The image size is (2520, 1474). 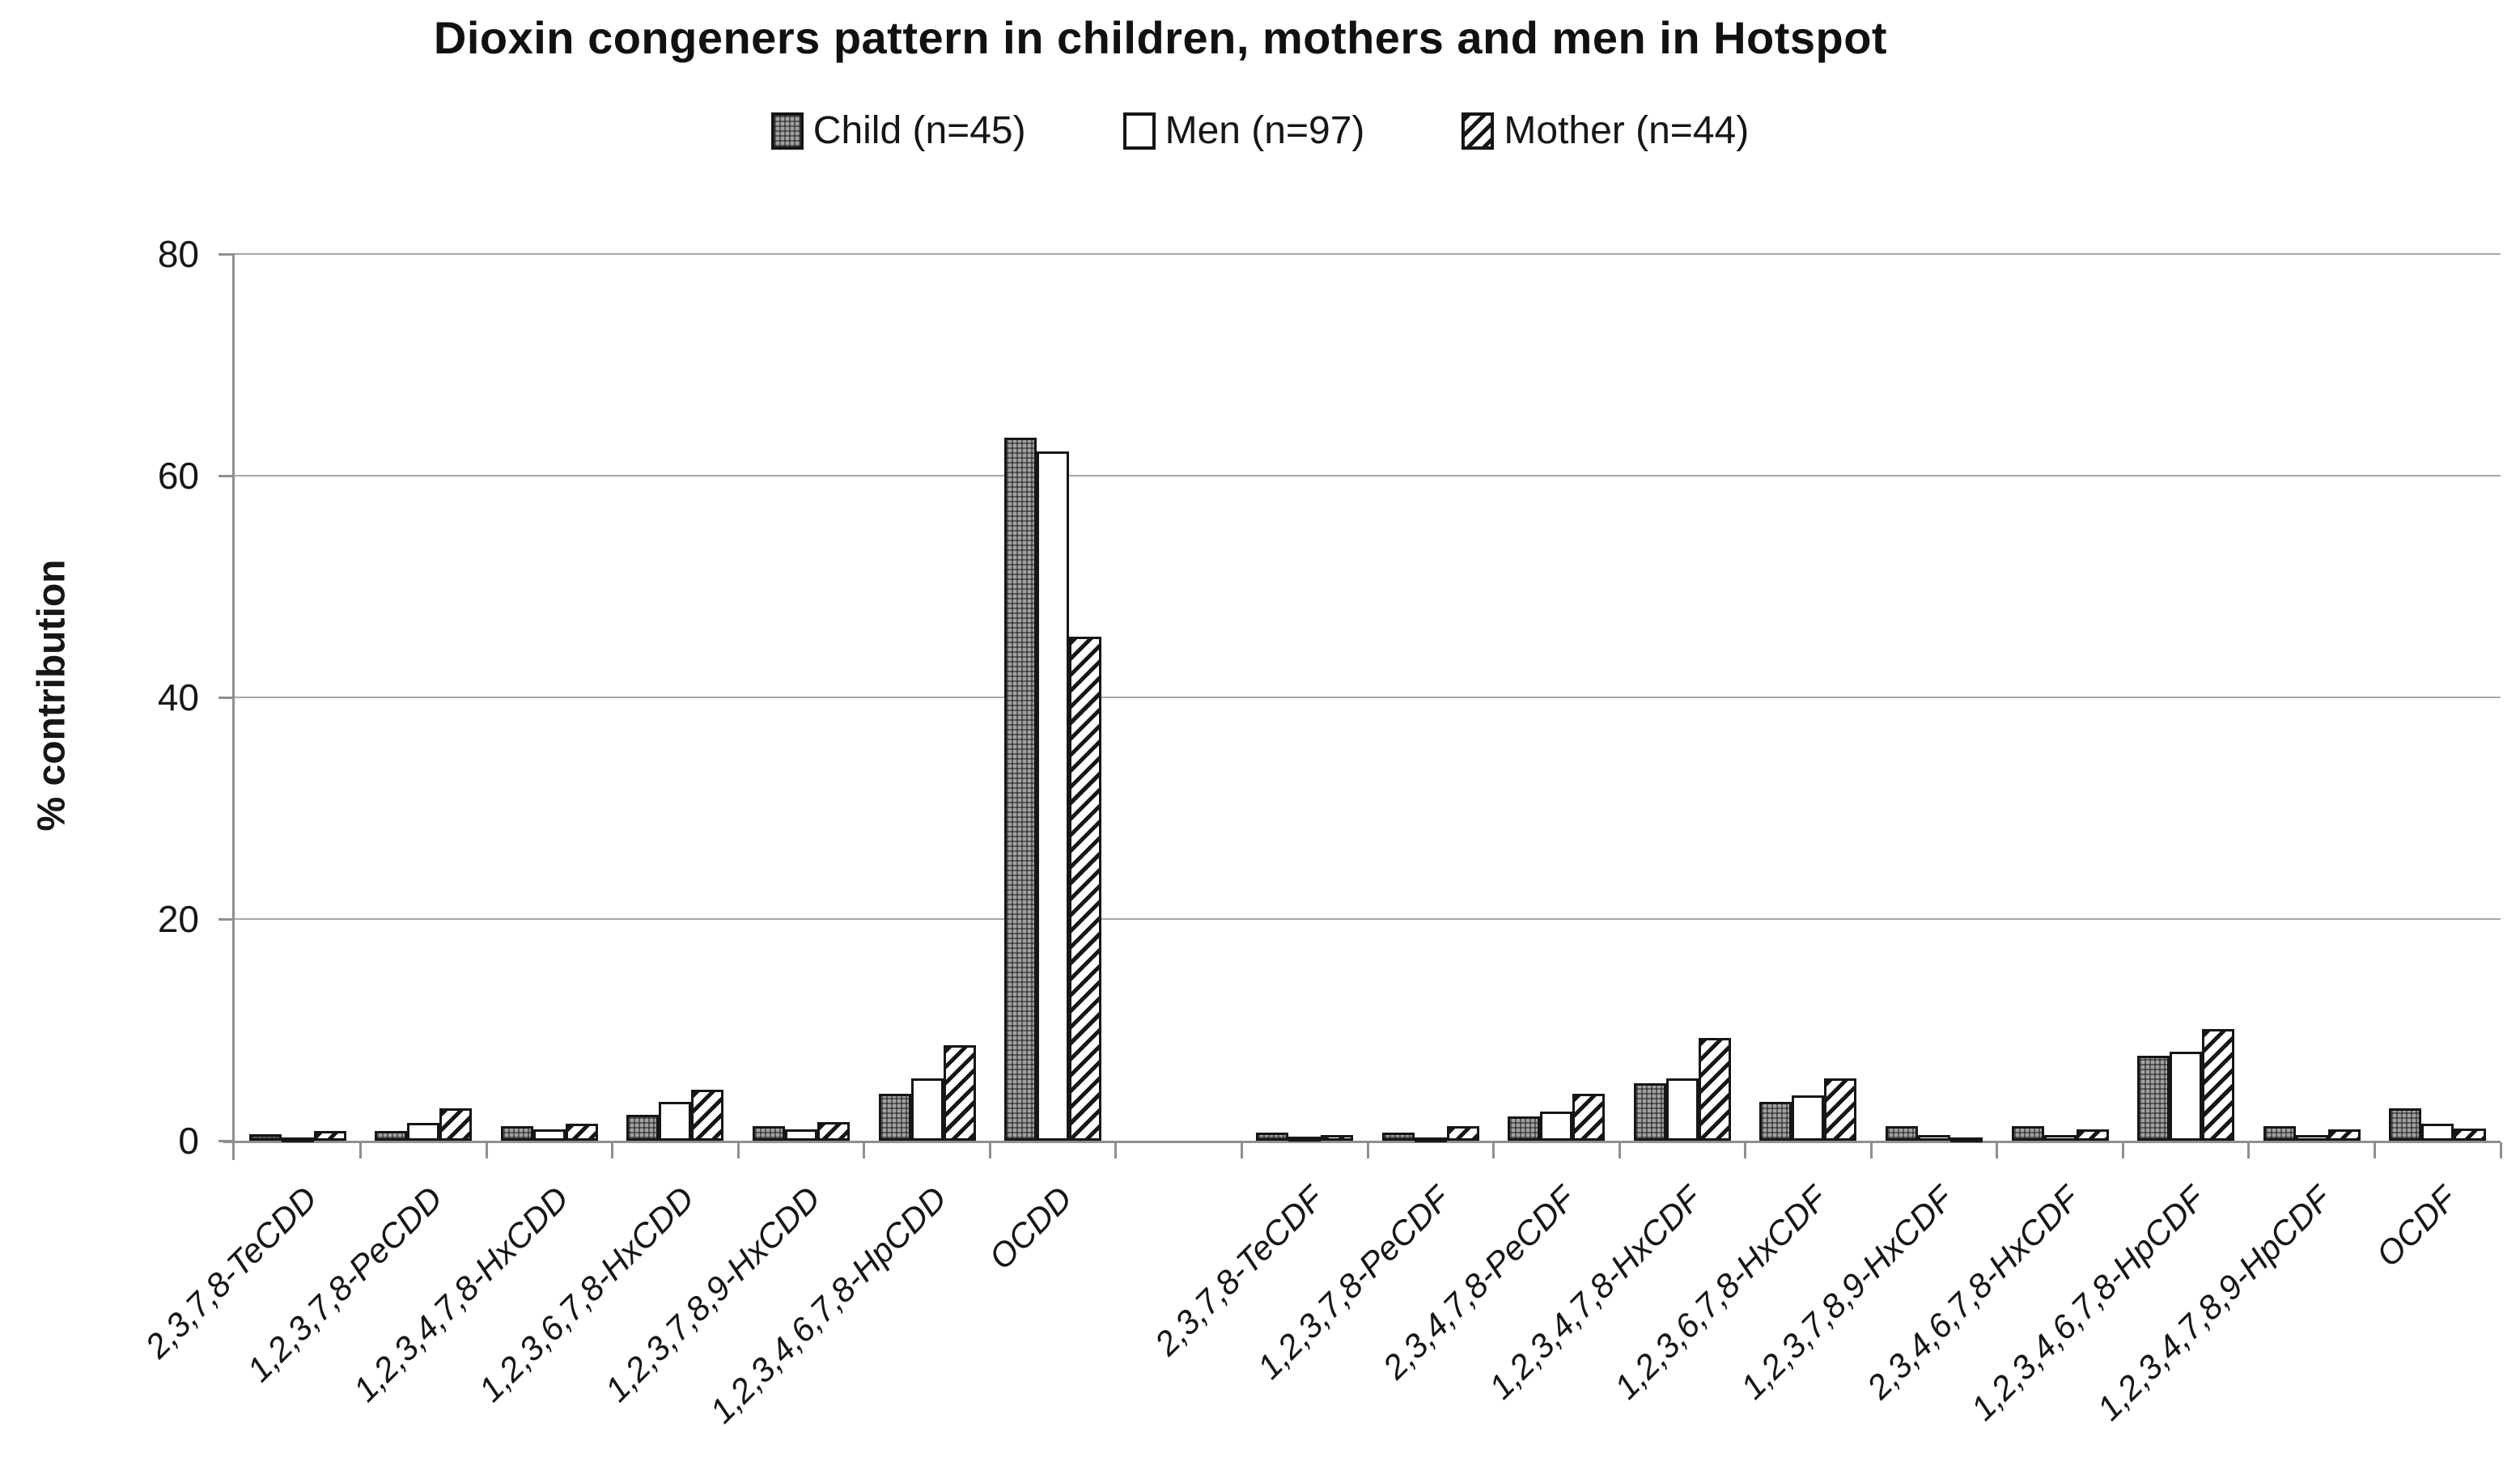 What do you see at coordinates (1053, 796) in the screenshot?
I see `bar-men-OCDD` at bounding box center [1053, 796].